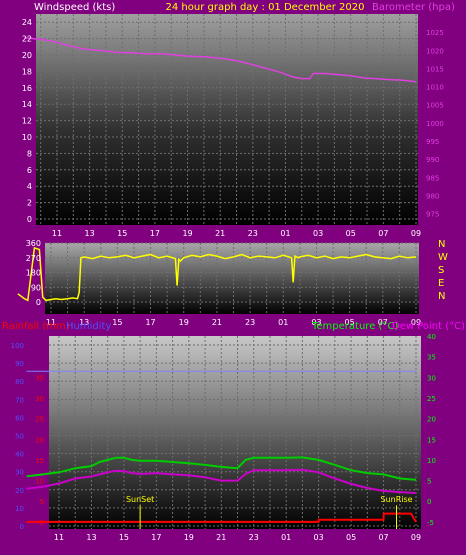 This screenshot has height=555, width=466. Describe the element at coordinates (221, 517) in the screenshot. I see `series-rainfall-line` at that location.